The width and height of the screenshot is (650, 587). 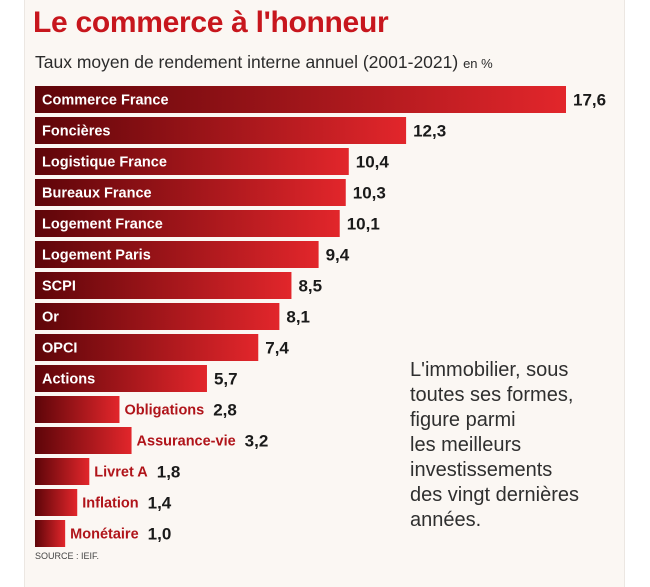 What do you see at coordinates (160, 503) in the screenshot?
I see `value-label: 1,4` at bounding box center [160, 503].